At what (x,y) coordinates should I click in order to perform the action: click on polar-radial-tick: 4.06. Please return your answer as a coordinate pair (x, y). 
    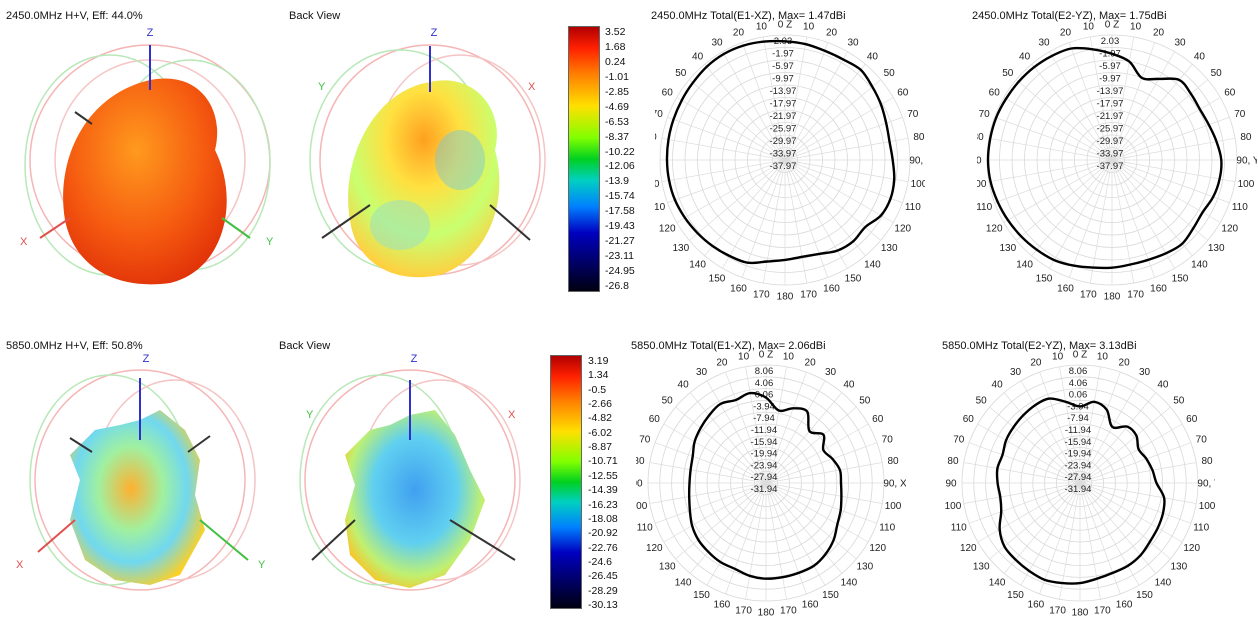
    Looking at the image, I should click on (1078, 383).